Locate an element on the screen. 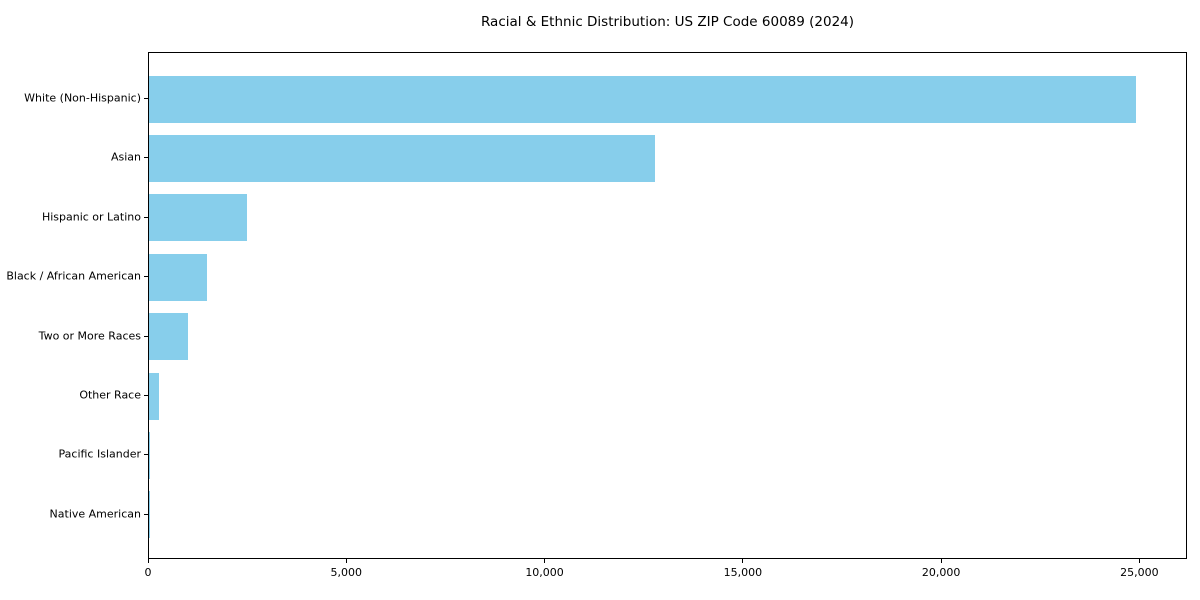 The width and height of the screenshot is (1200, 600). x-tick-label: 5,000 is located at coordinates (346, 572).